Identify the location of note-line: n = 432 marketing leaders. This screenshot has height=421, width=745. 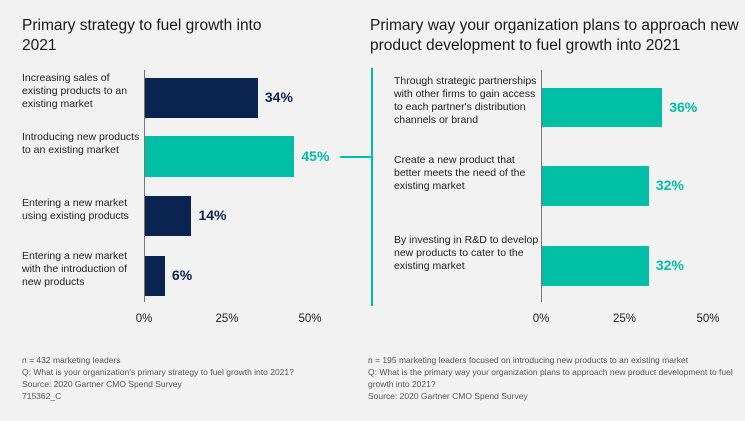
(71, 360).